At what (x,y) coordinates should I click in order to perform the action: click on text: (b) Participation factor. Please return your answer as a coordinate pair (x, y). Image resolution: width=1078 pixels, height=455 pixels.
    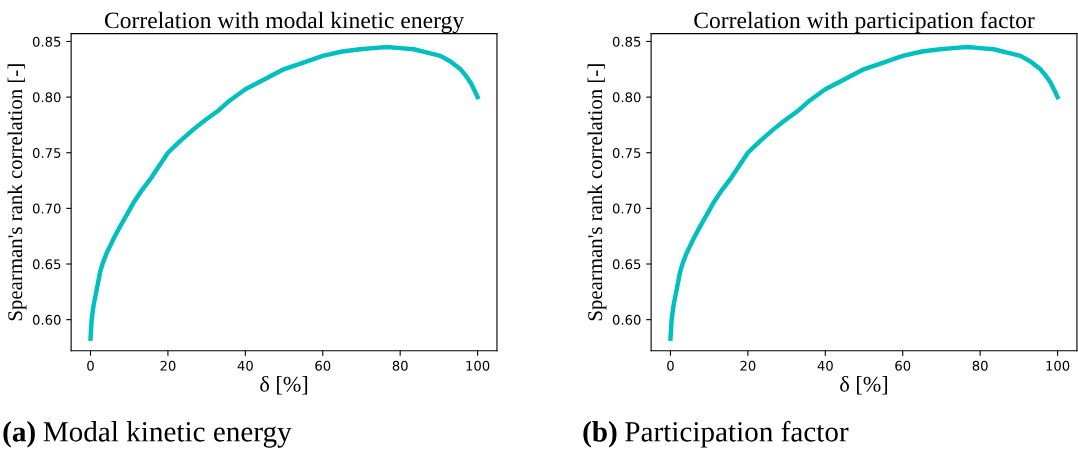
    Looking at the image, I should click on (716, 434).